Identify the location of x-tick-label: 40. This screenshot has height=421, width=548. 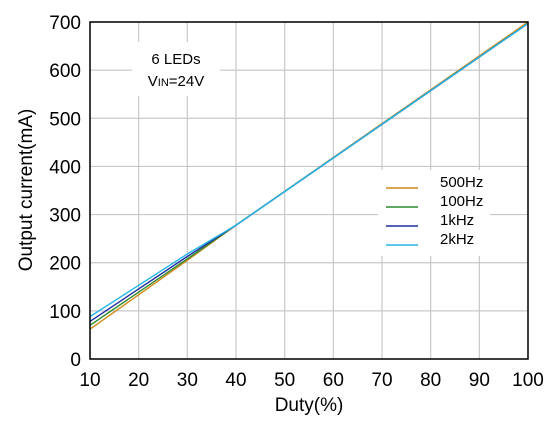
(235, 380).